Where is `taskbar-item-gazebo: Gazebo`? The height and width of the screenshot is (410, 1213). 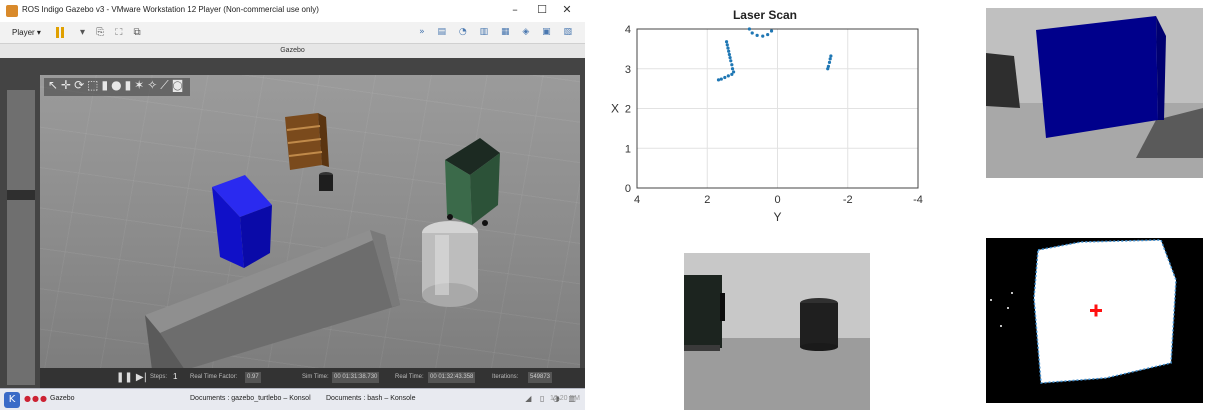
taskbar-item-gazebo: Gazebo is located at coordinates (62, 398).